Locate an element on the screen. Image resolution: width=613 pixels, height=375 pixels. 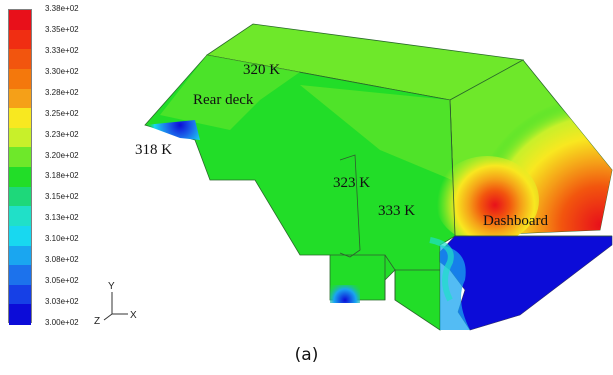
label-318k: 318 K is located at coordinates (153, 150).